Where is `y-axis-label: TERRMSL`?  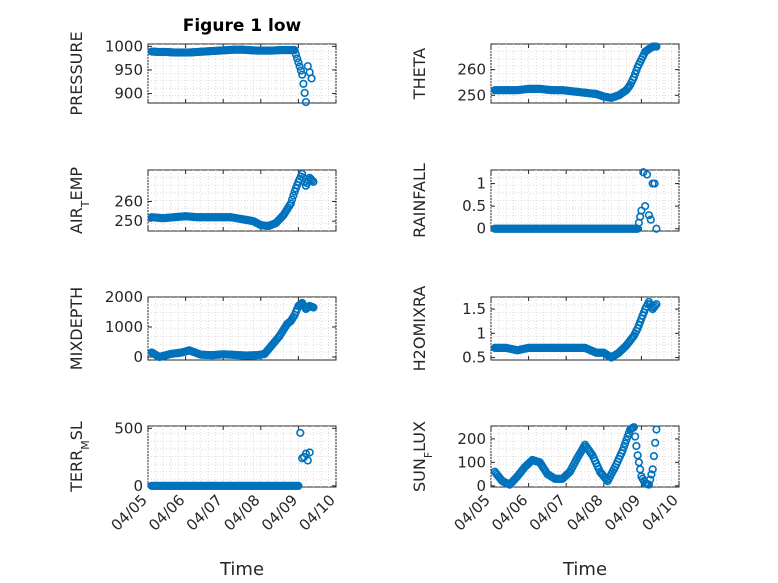 y-axis-label: TERRMSL is located at coordinates (79, 457).